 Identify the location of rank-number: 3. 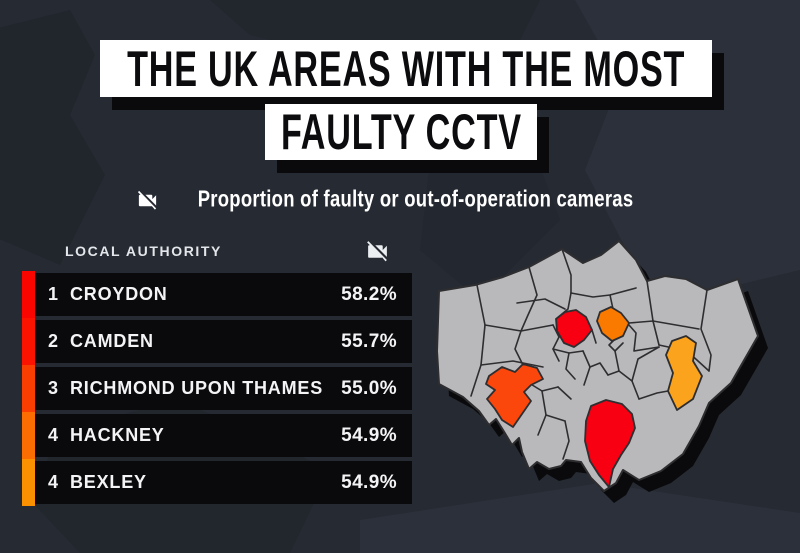
(52, 388).